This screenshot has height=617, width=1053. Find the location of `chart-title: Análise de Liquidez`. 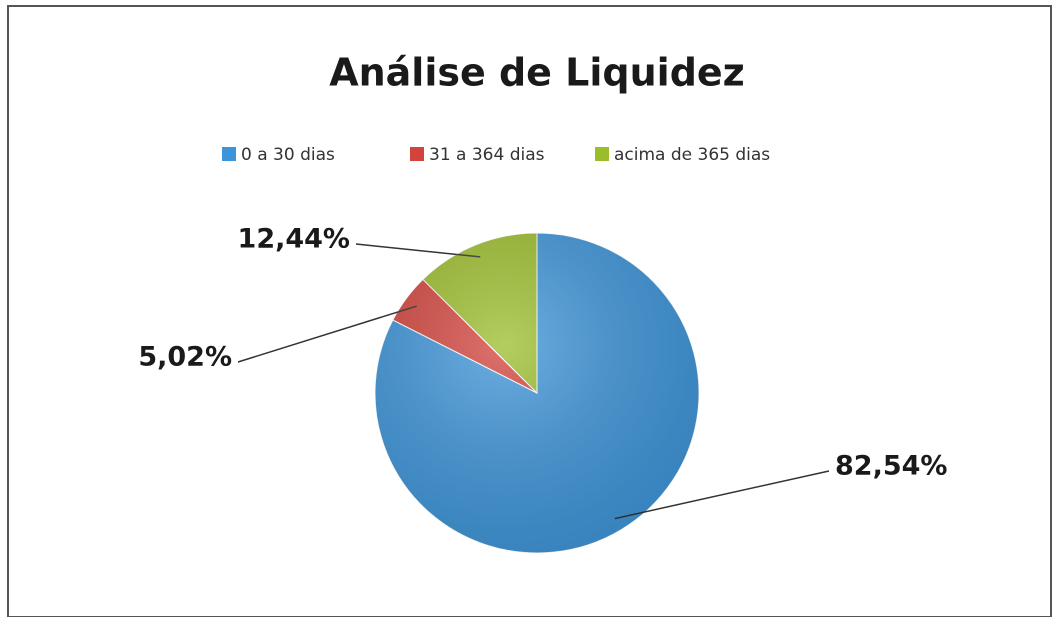

chart-title: Análise de Liquidez is located at coordinates (537, 73).